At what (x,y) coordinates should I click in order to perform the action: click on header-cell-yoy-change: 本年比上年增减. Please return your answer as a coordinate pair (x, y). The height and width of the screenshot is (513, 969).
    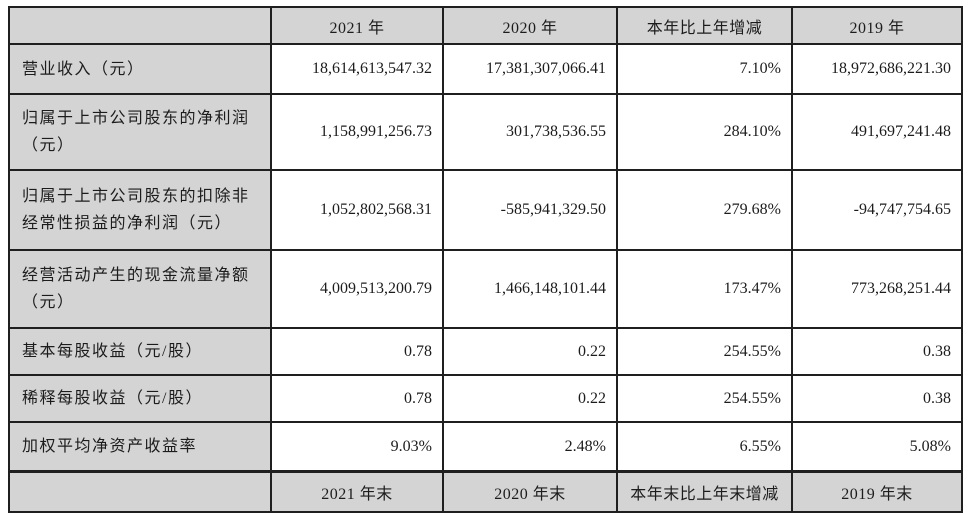
    Looking at the image, I should click on (704, 25).